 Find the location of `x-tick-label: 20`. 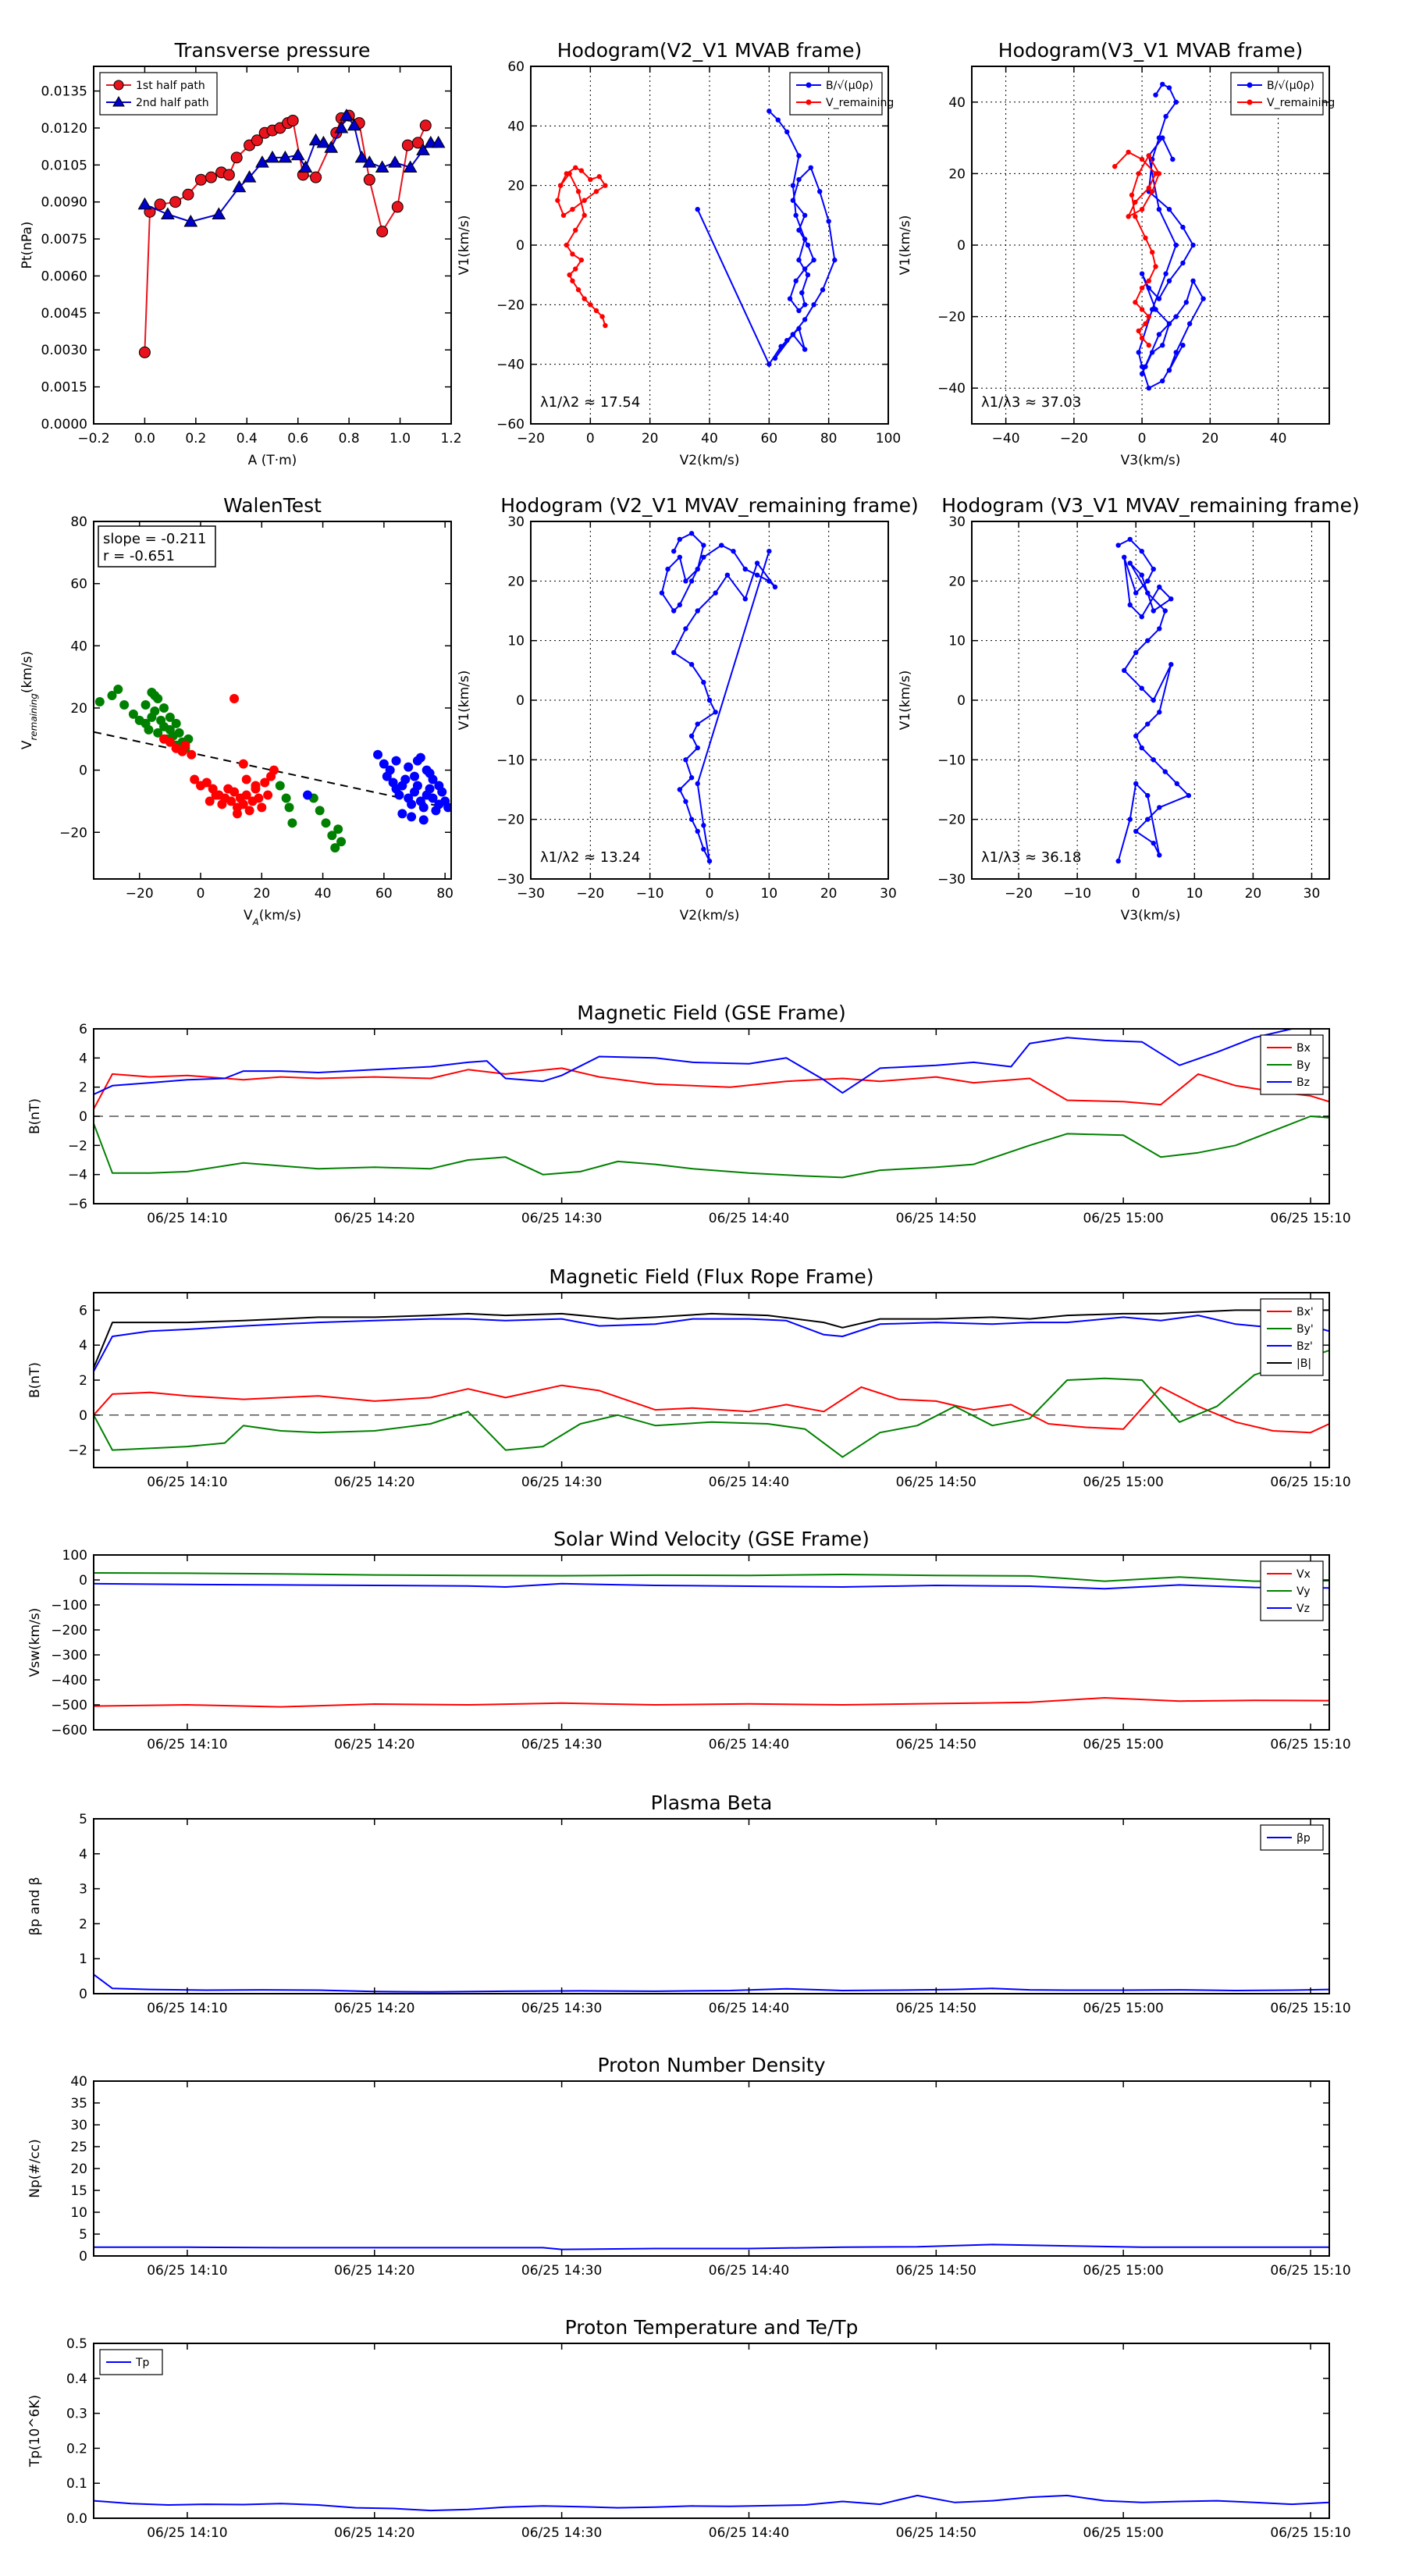

x-tick-label: 20 is located at coordinates (650, 439).